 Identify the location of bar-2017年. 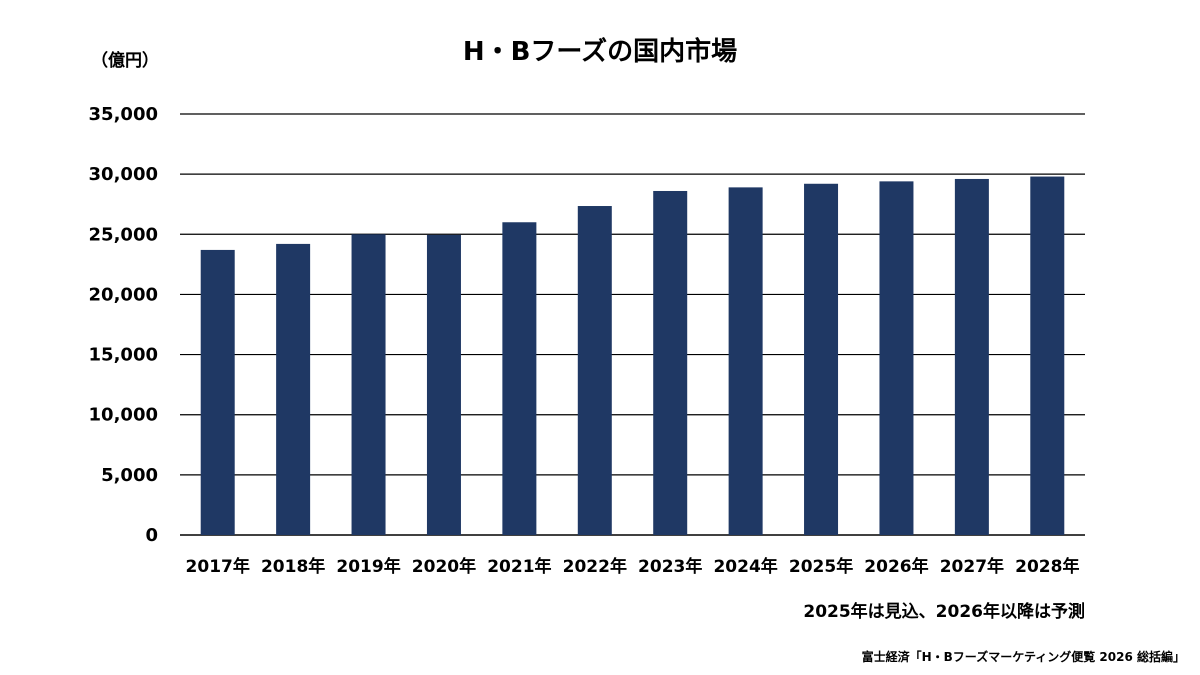
(217, 392).